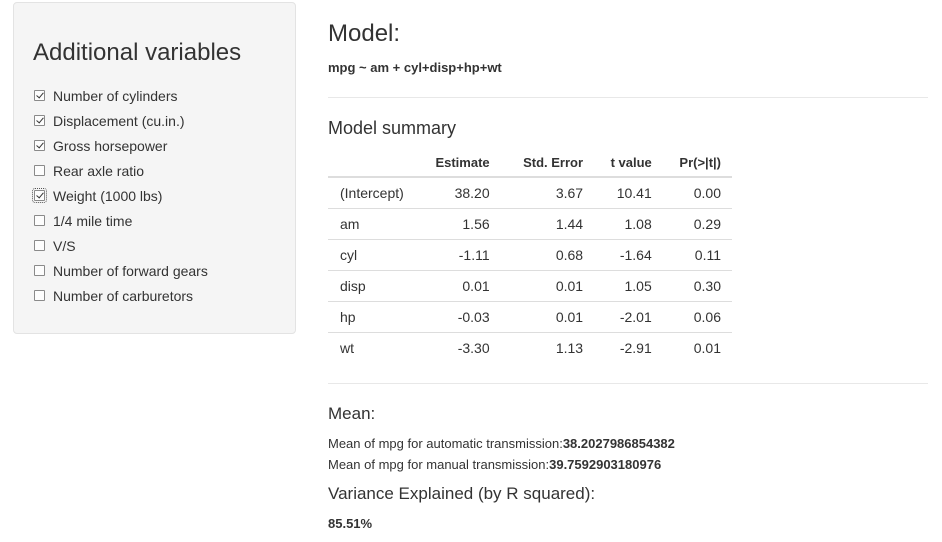 This screenshot has width=942, height=542. Describe the element at coordinates (707, 193) in the screenshot. I see `p-value-cell: 0.00` at that location.